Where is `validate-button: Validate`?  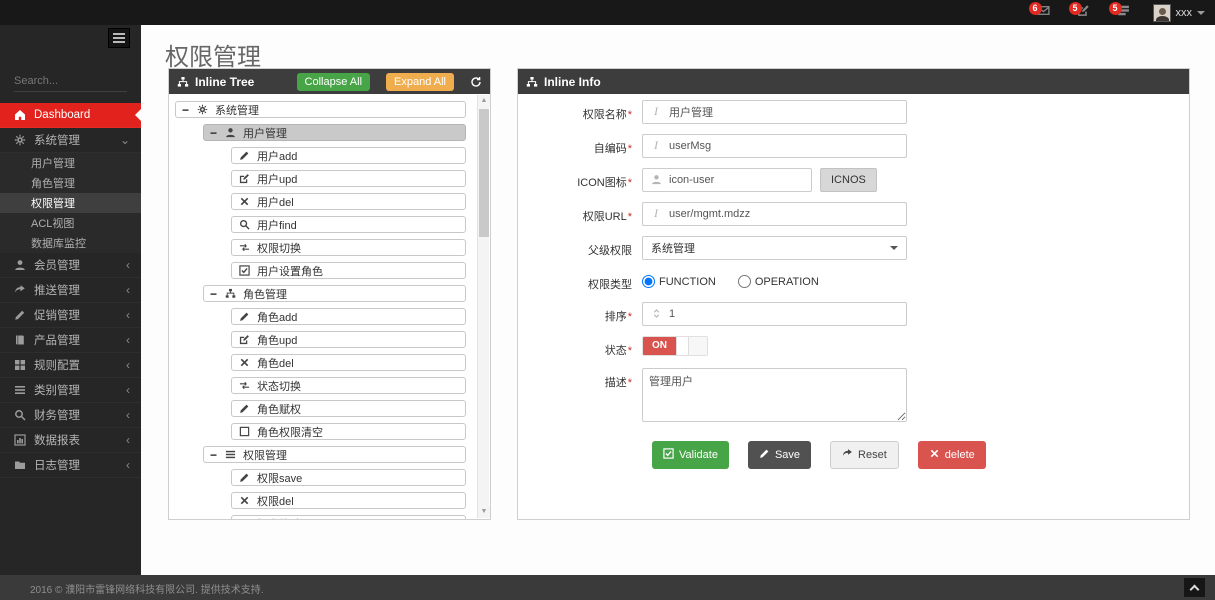 validate-button: Validate is located at coordinates (690, 455).